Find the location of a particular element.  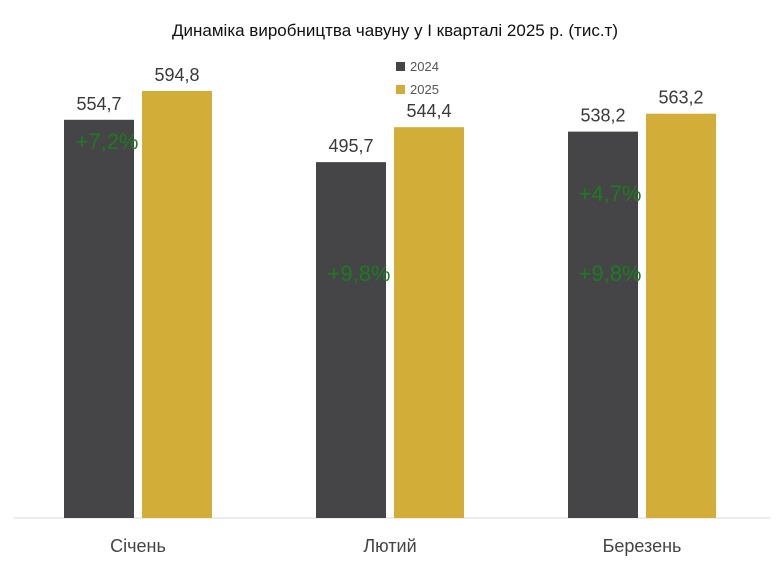

legend-label-2025: 2025 is located at coordinates (424, 89).